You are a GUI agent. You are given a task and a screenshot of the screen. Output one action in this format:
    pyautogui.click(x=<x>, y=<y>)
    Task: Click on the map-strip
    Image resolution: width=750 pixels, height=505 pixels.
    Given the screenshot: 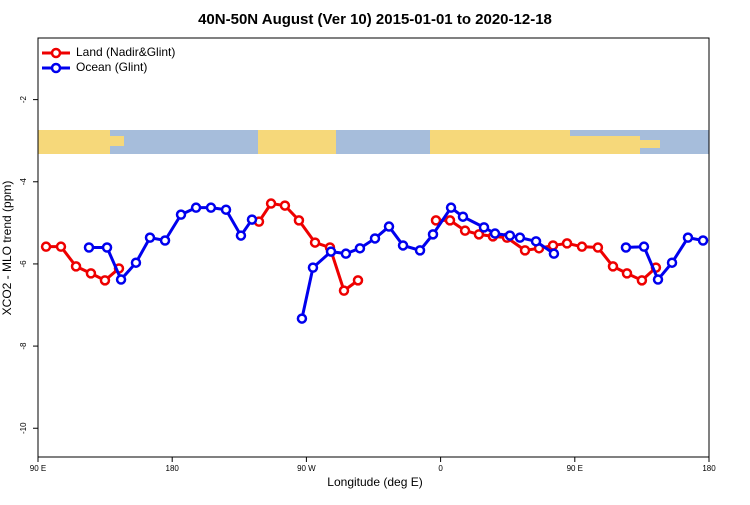 What is the action you would take?
    pyautogui.click(x=373, y=142)
    